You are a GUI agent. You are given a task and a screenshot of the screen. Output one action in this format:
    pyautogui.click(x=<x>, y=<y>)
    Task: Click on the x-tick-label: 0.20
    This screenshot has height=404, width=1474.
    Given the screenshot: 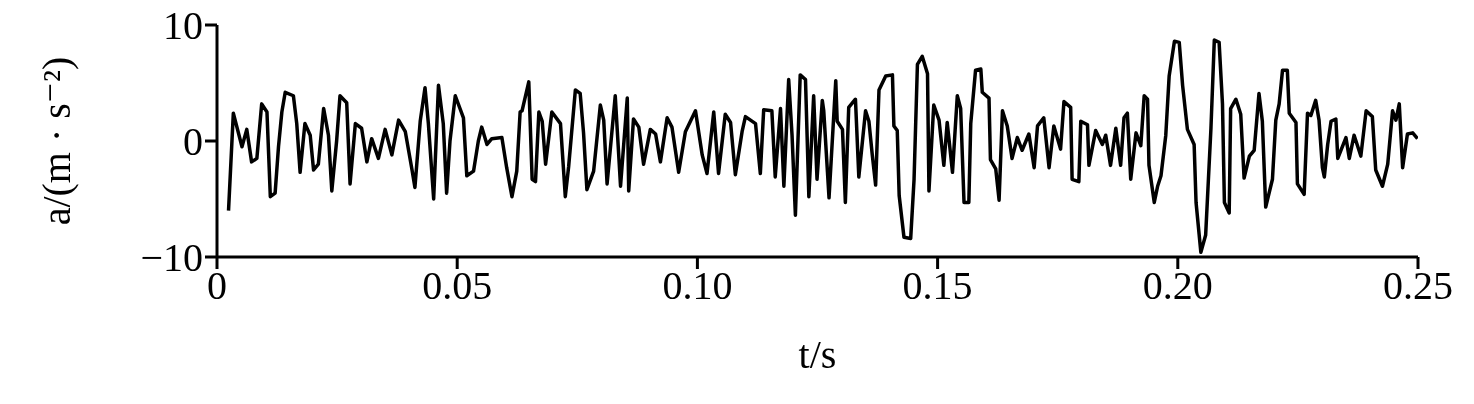 What is the action you would take?
    pyautogui.click(x=1177, y=286)
    